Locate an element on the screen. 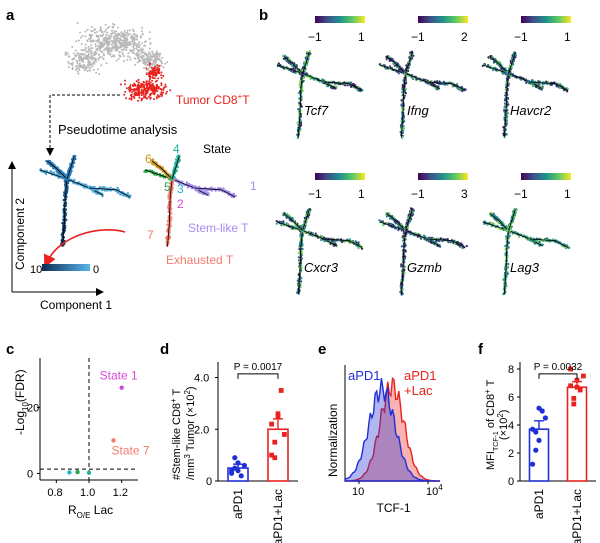 This screenshot has height=543, width=600. gene-name: Tcf7 is located at coordinates (316, 110).